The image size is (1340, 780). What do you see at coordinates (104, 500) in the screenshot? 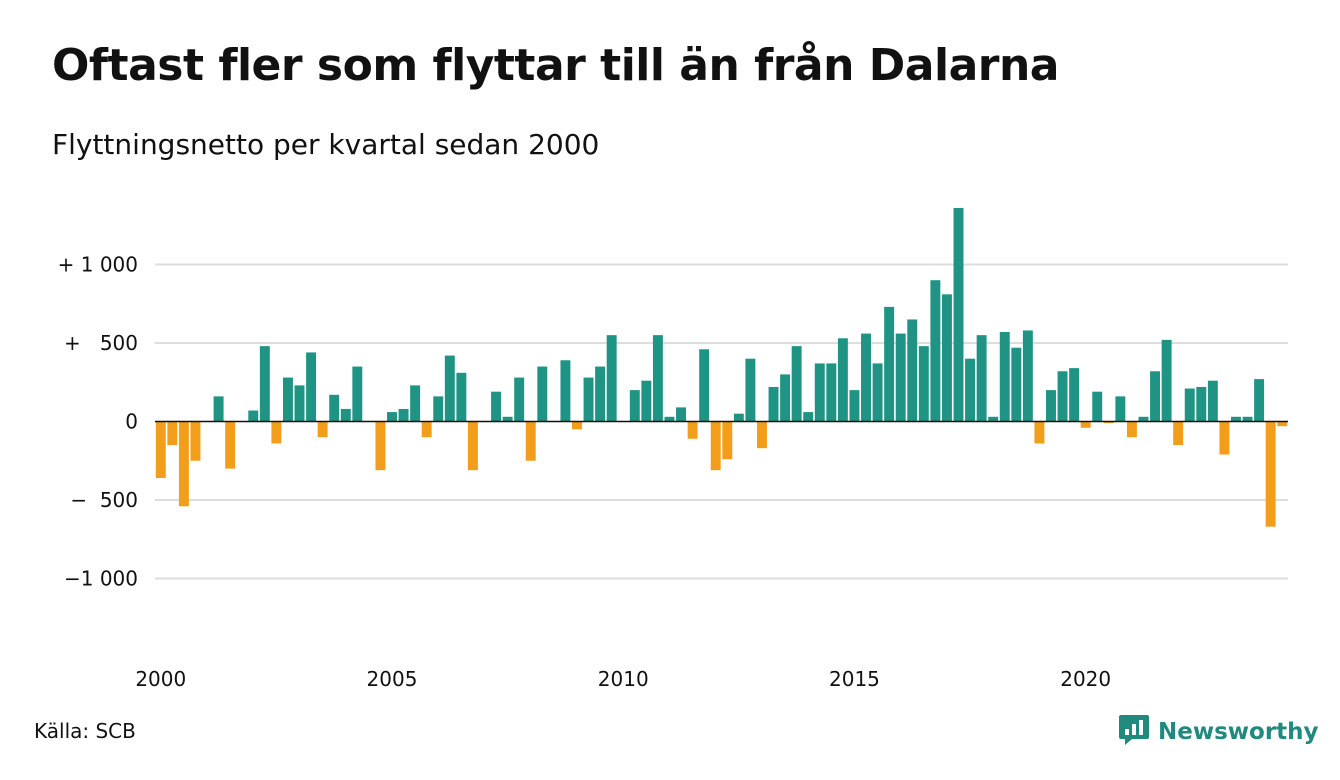
I see `y-tick-label: − 500` at bounding box center [104, 500].